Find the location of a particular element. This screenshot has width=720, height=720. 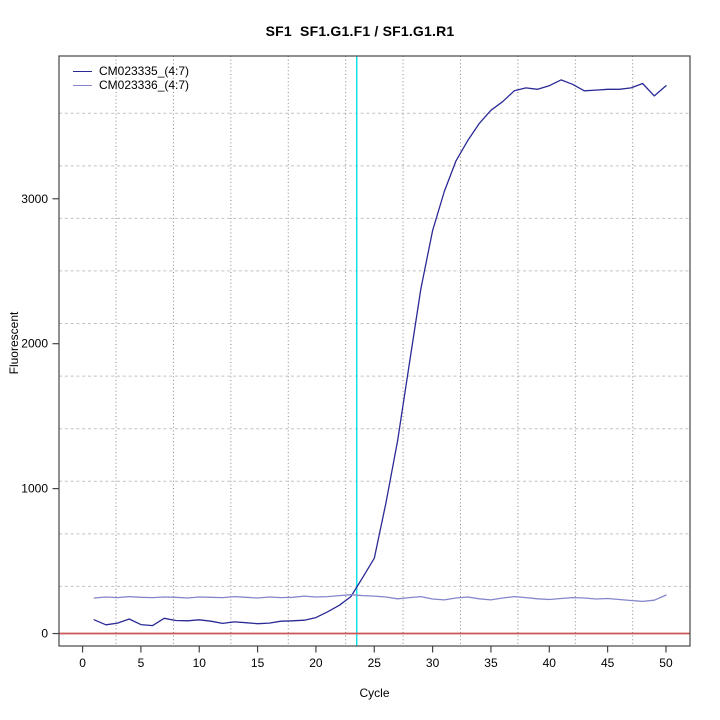

plot-legend: CM023335_(4:7) CM023336_(4:7) is located at coordinates (131, 78).